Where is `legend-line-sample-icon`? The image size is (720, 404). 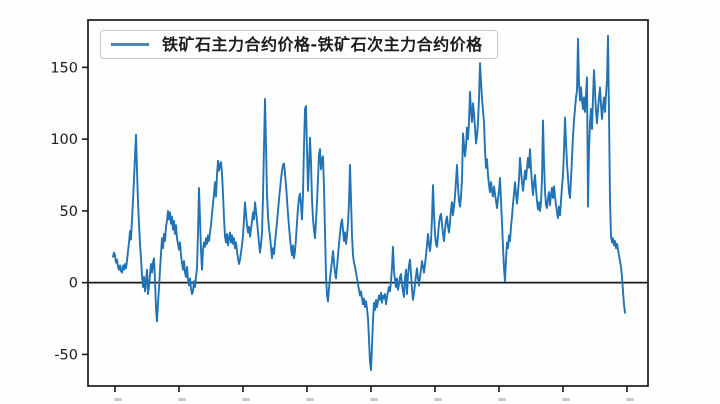 legend-line-sample-icon is located at coordinates (130, 44).